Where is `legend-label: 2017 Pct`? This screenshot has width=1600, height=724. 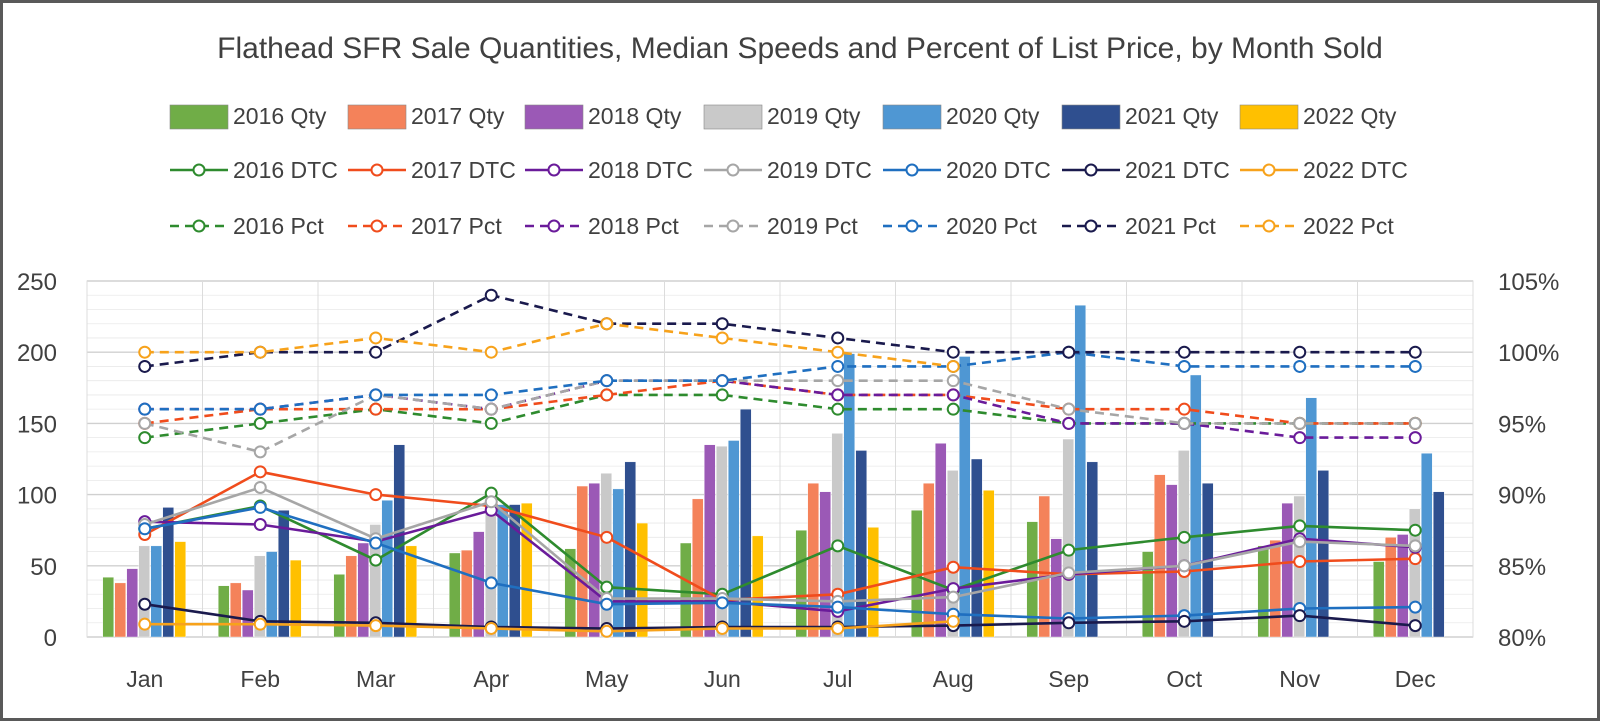 legend-label: 2017 Pct is located at coordinates (456, 226).